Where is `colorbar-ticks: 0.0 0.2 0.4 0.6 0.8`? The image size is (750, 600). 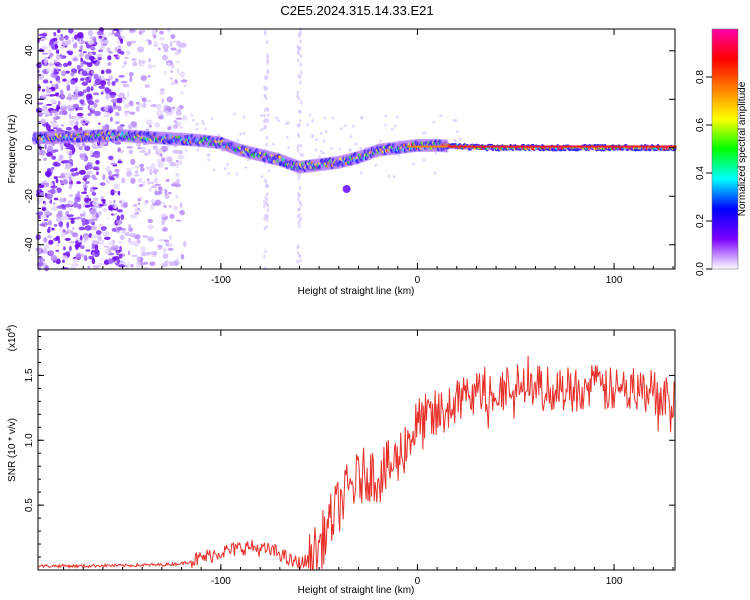
colorbar-ticks: 0.0 0.2 0.4 0.6 0.8 is located at coordinates (703, 173).